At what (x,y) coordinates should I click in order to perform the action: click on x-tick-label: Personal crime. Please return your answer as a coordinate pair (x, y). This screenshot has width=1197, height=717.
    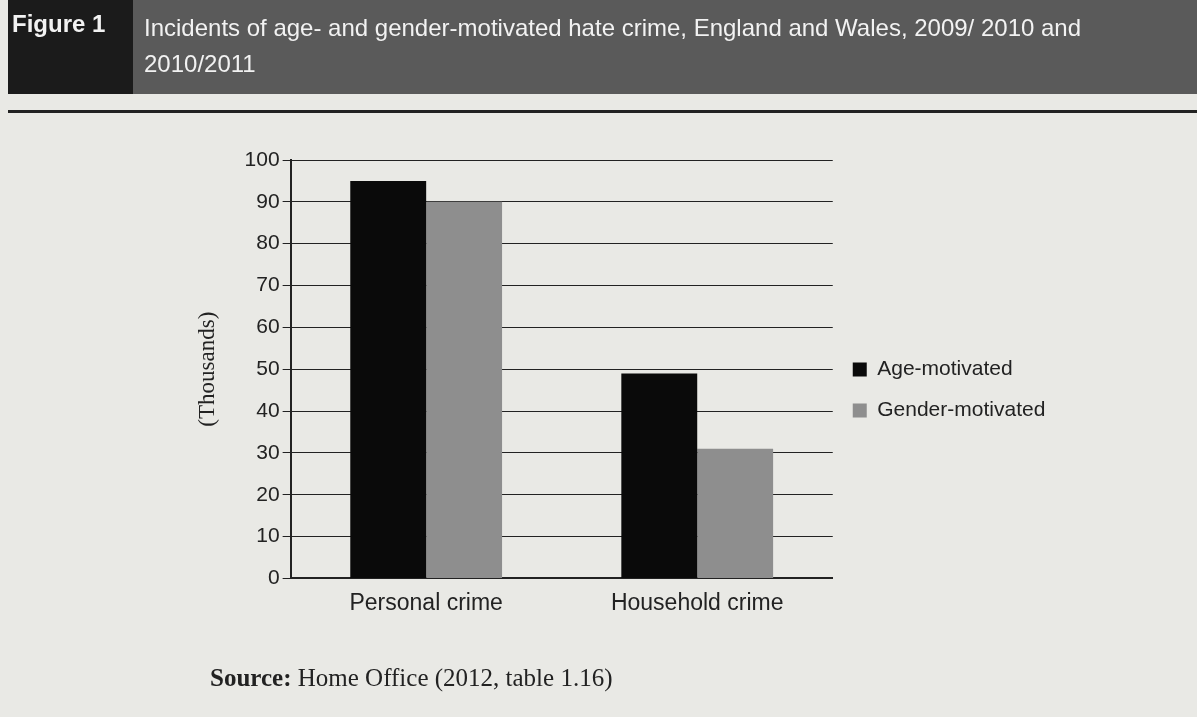
    Looking at the image, I should click on (426, 601).